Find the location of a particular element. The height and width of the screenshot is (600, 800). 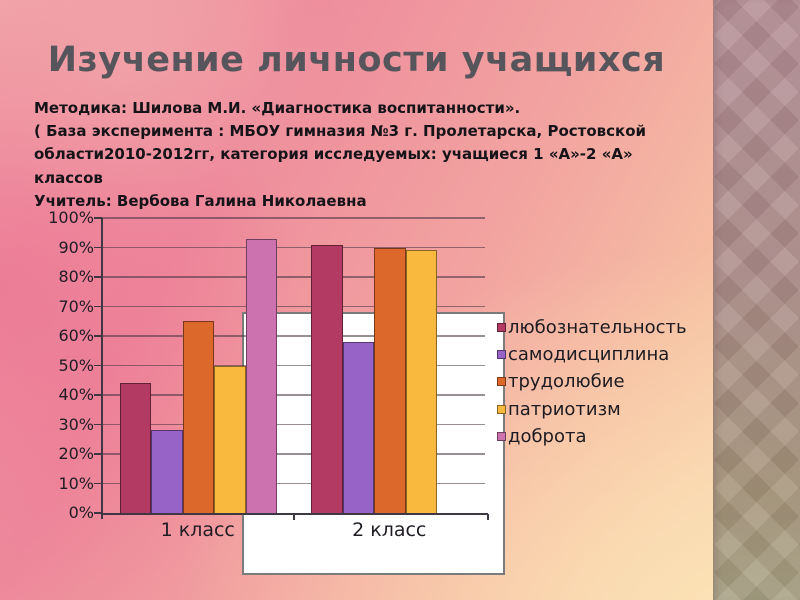

y-axis-label: 70% is located at coordinates (76, 306).